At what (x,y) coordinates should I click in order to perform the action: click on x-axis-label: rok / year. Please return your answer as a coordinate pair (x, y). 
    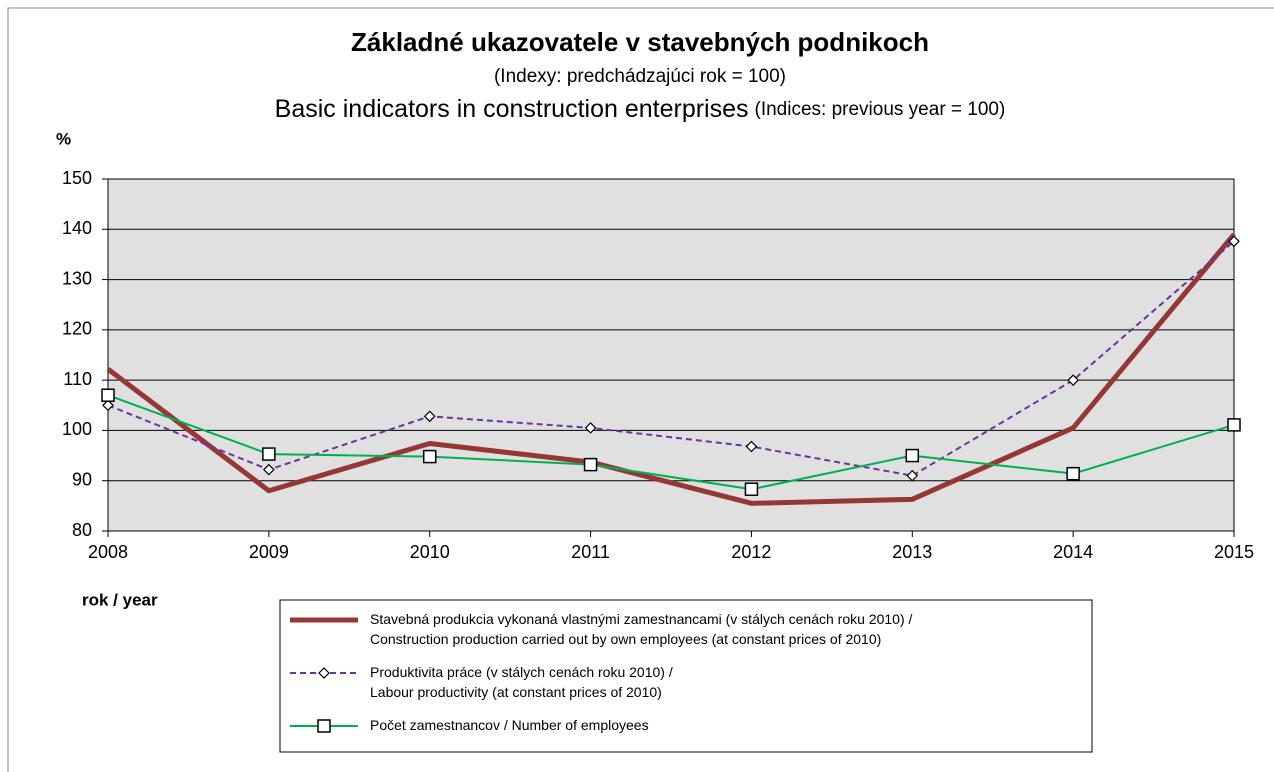
    Looking at the image, I should click on (120, 599).